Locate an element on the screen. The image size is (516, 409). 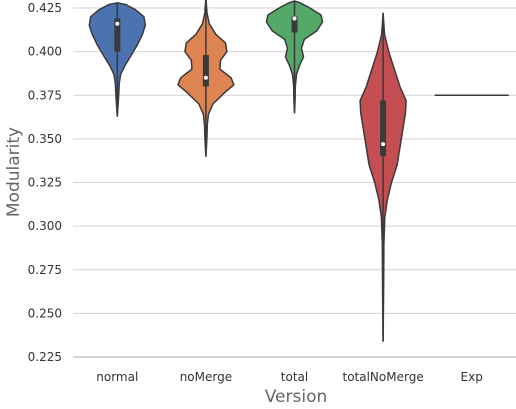
y-tick-label: 0.400 is located at coordinates (45, 52).